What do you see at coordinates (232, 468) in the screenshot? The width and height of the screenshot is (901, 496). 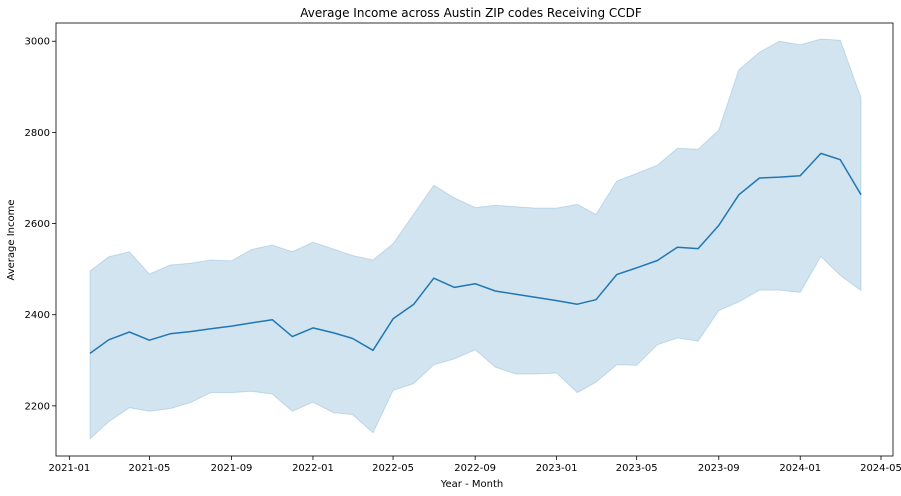 I see `x-tick-label: 2021-09` at bounding box center [232, 468].